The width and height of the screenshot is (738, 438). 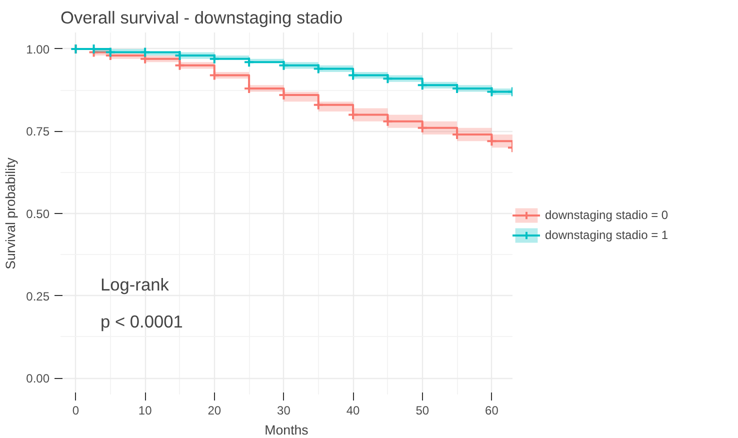 What do you see at coordinates (284, 411) in the screenshot?
I see `x-tick-label: 30` at bounding box center [284, 411].